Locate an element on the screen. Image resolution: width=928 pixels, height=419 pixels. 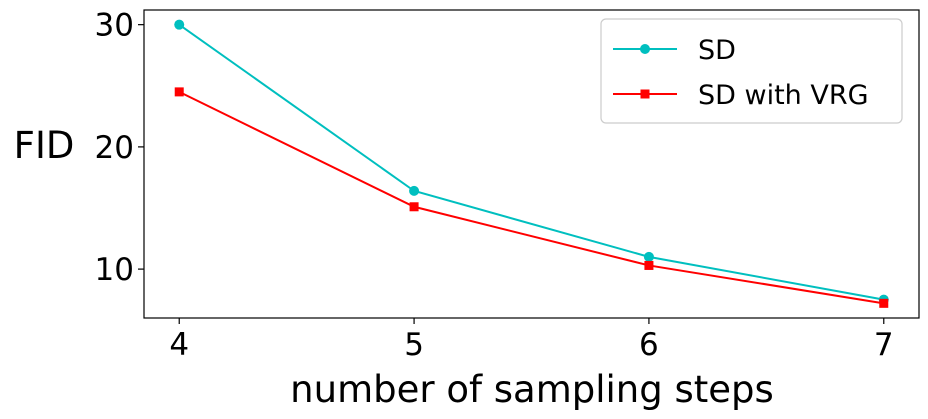
x-tick-label: 7 is located at coordinates (884, 345).